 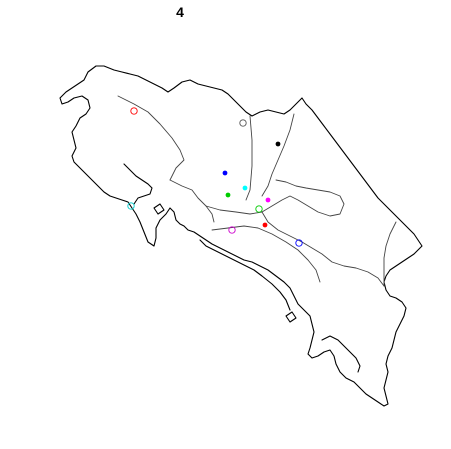 I want to click on border-puntarenas-north, so click(x=192, y=201).